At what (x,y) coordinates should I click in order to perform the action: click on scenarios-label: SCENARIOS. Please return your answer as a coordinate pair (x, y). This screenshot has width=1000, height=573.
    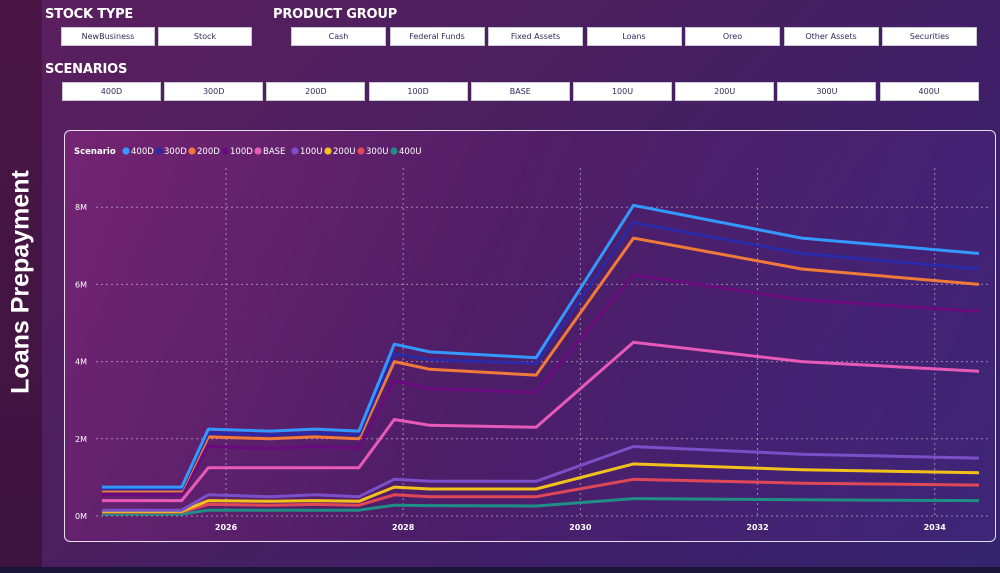
    Looking at the image, I should click on (86, 69).